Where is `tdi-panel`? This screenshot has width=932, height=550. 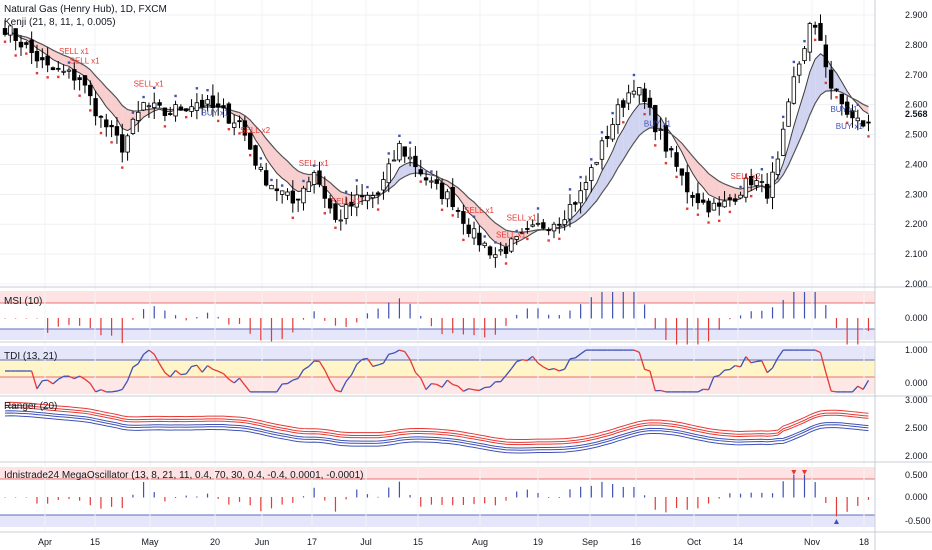 tdi-panel is located at coordinates (437, 371).